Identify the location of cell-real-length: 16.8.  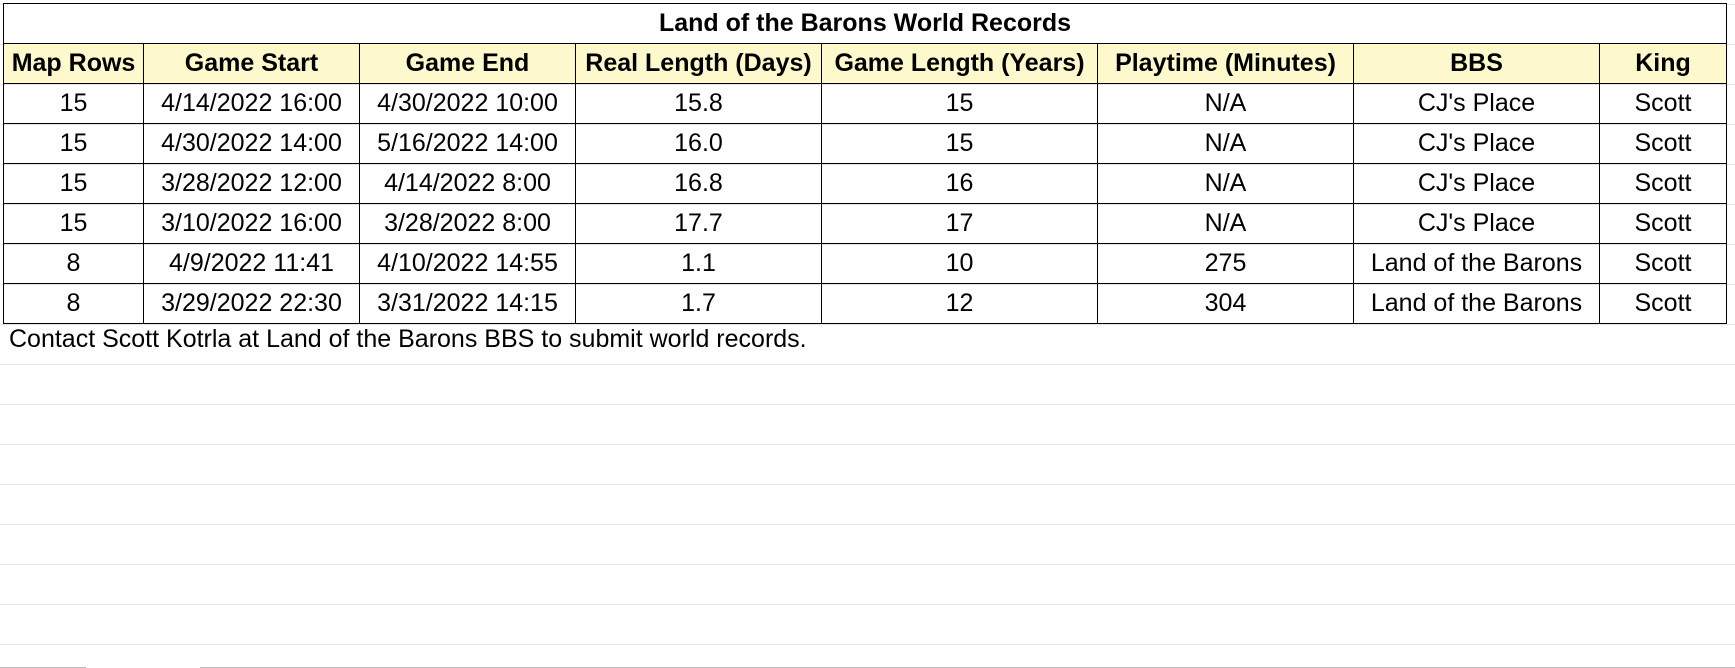
(698, 183).